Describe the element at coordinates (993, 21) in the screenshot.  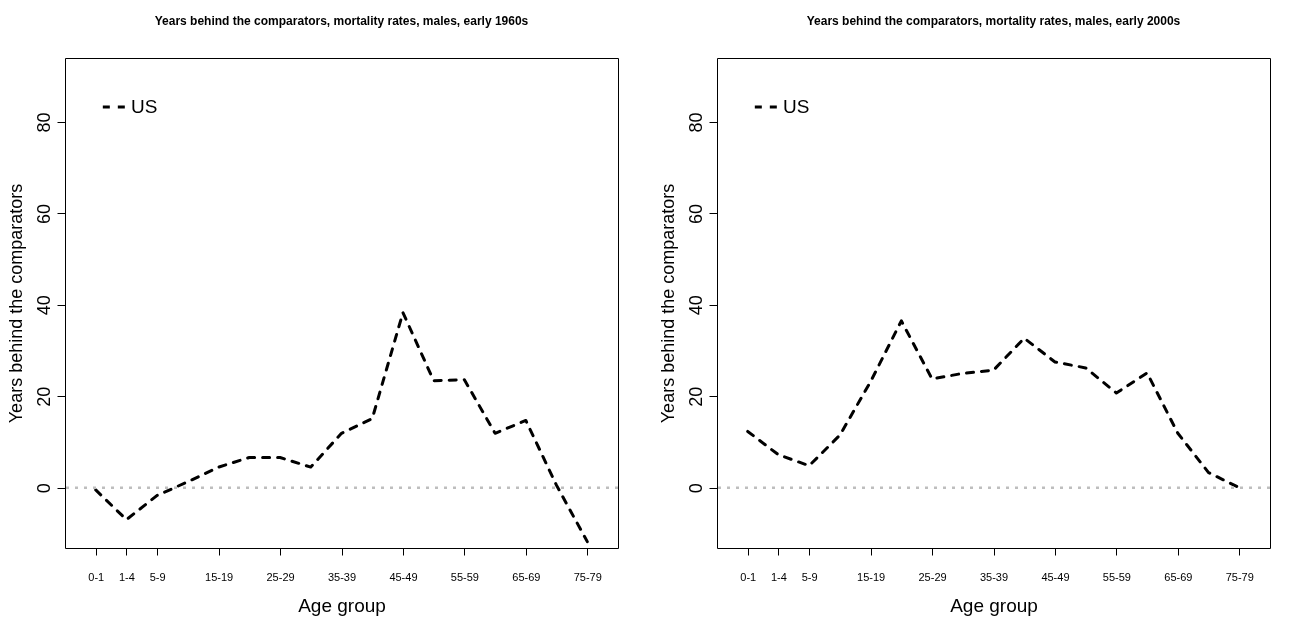
I see `chart-title: Years behind the comparators, mortality rates, males, early 2000s` at that location.